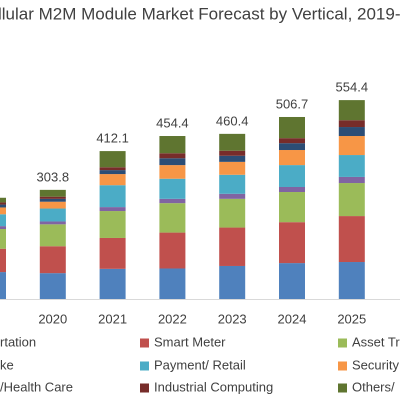 This screenshot has width=400, height=400. I want to click on x-tick-label: 2021, so click(112, 318).